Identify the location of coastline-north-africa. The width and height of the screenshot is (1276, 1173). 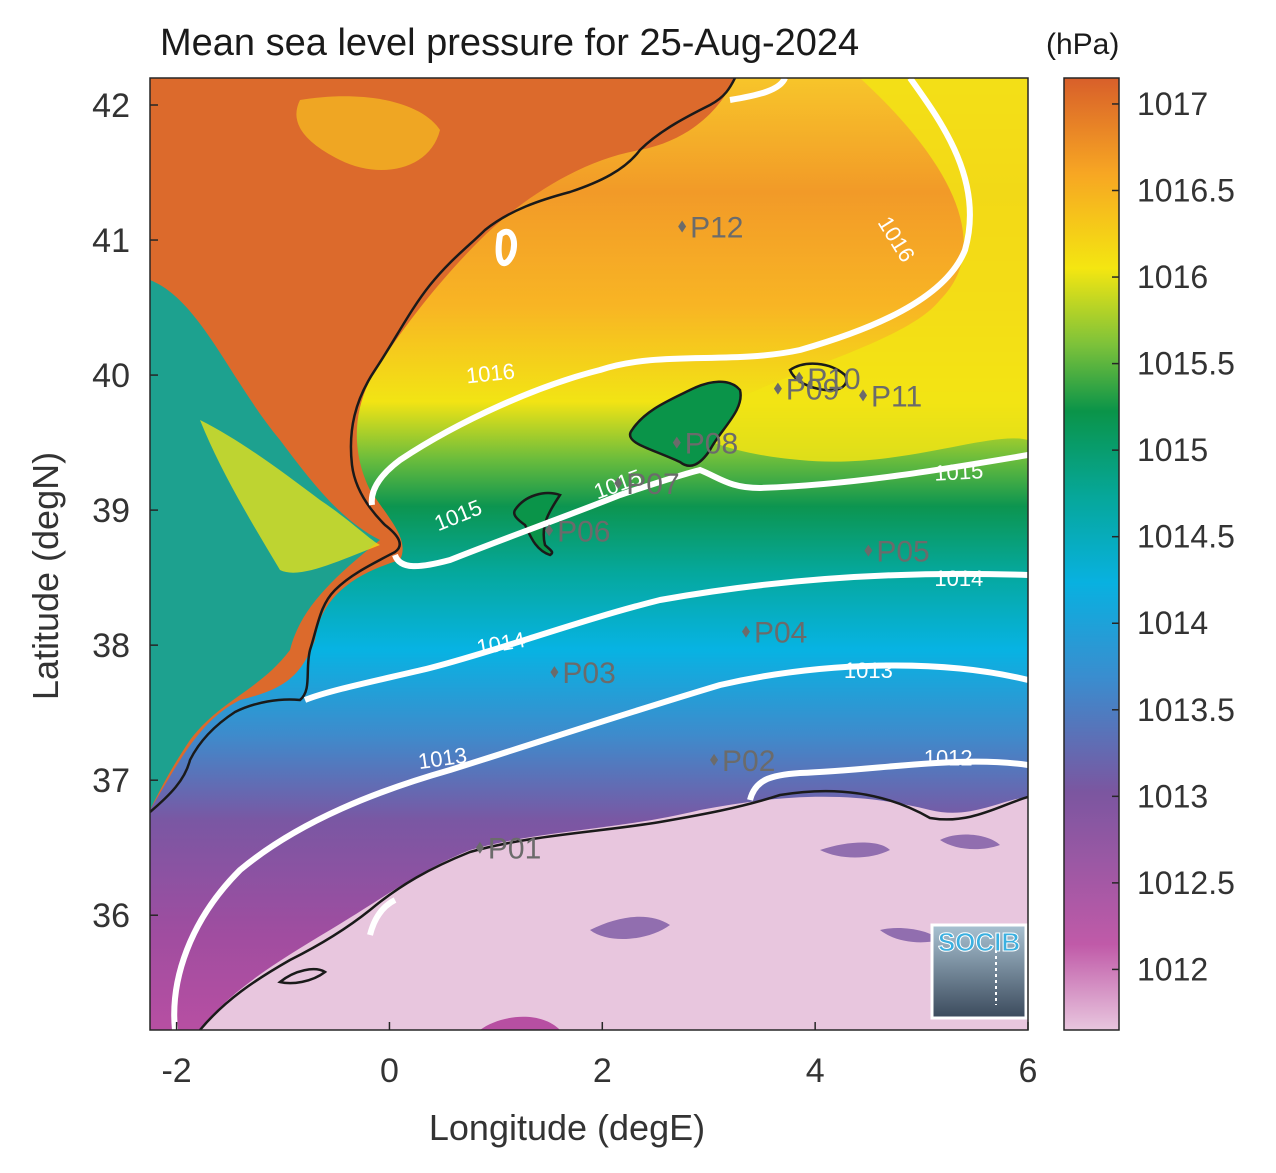
(613, 909).